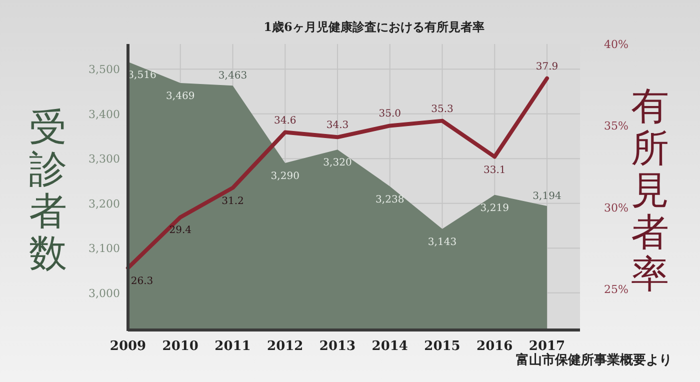 The image size is (700, 382). What do you see at coordinates (337, 126) in the screenshot?
I see `data-label: 34.3` at bounding box center [337, 126].